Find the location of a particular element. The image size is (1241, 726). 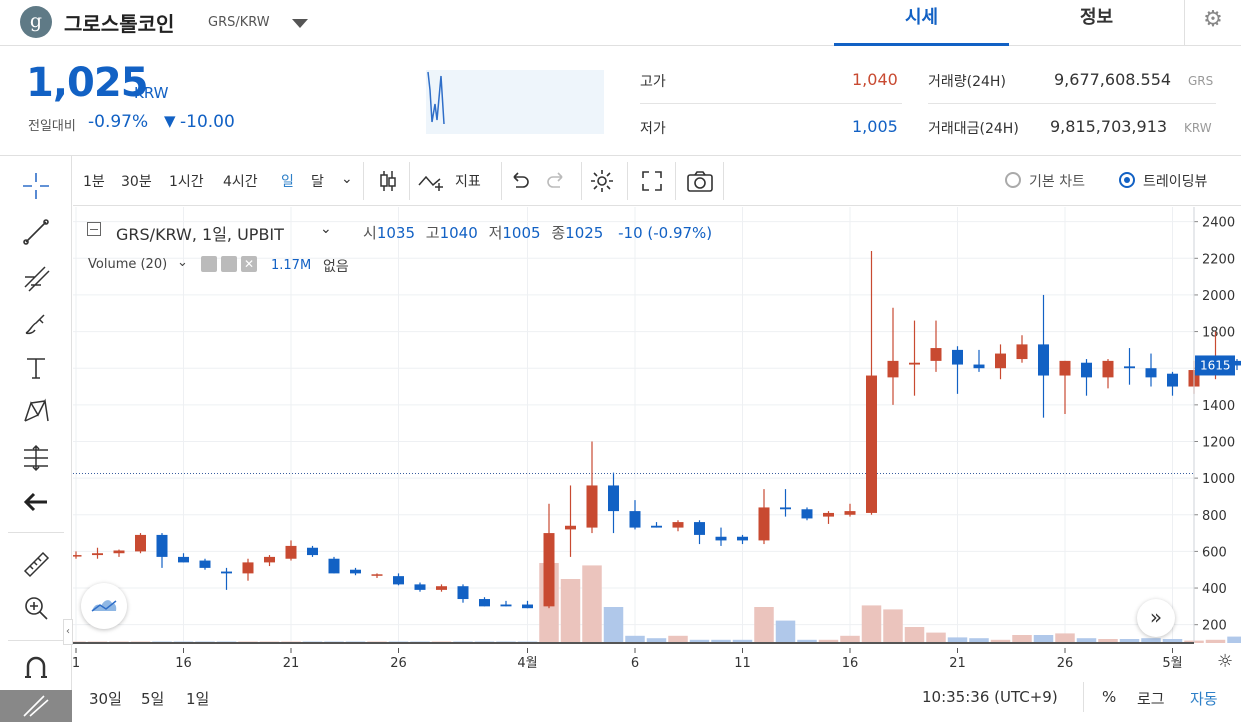

camera-icon is located at coordinates (700, 181).